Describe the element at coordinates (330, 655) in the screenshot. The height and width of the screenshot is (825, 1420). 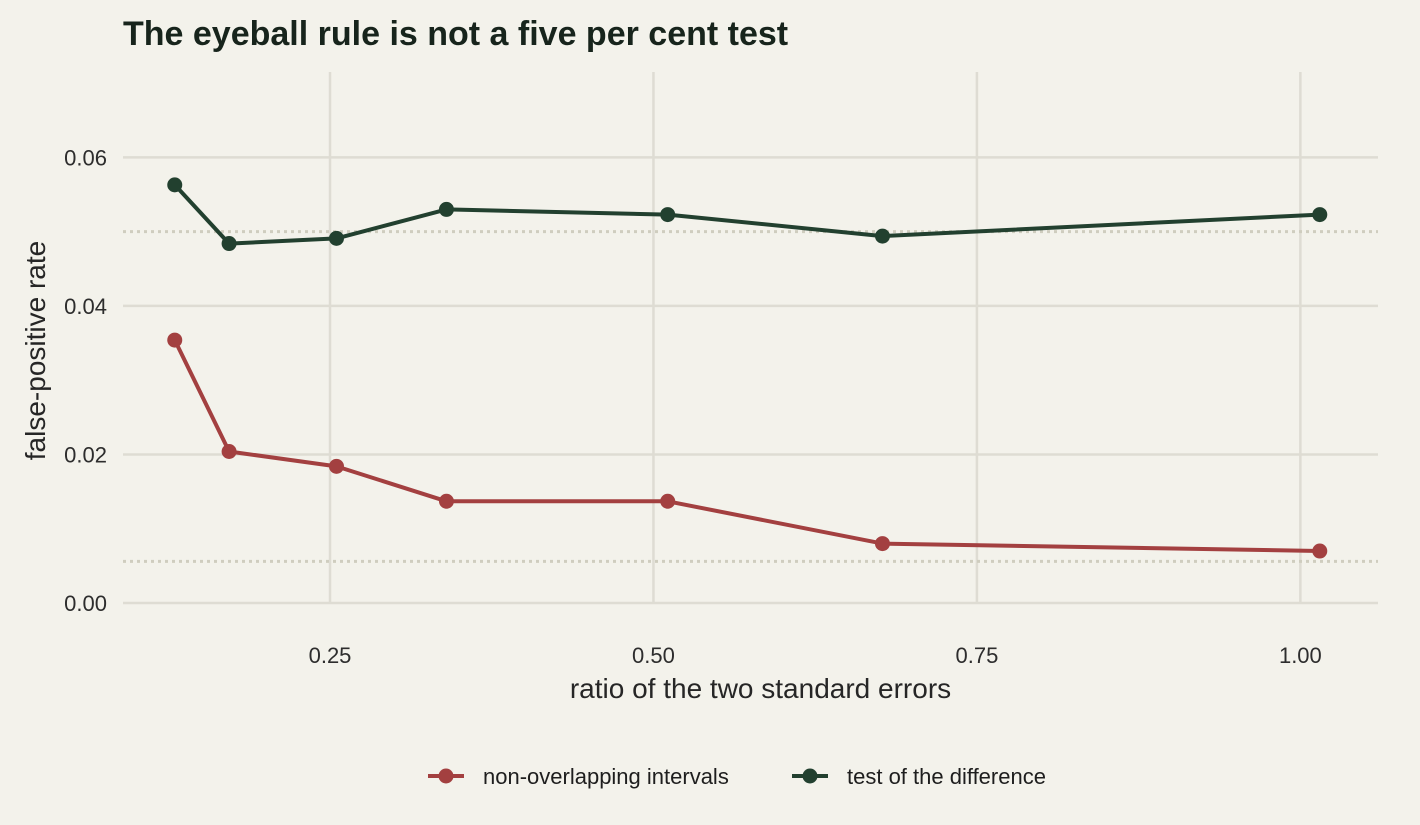
I see `x-tick-label: 0.25` at that location.